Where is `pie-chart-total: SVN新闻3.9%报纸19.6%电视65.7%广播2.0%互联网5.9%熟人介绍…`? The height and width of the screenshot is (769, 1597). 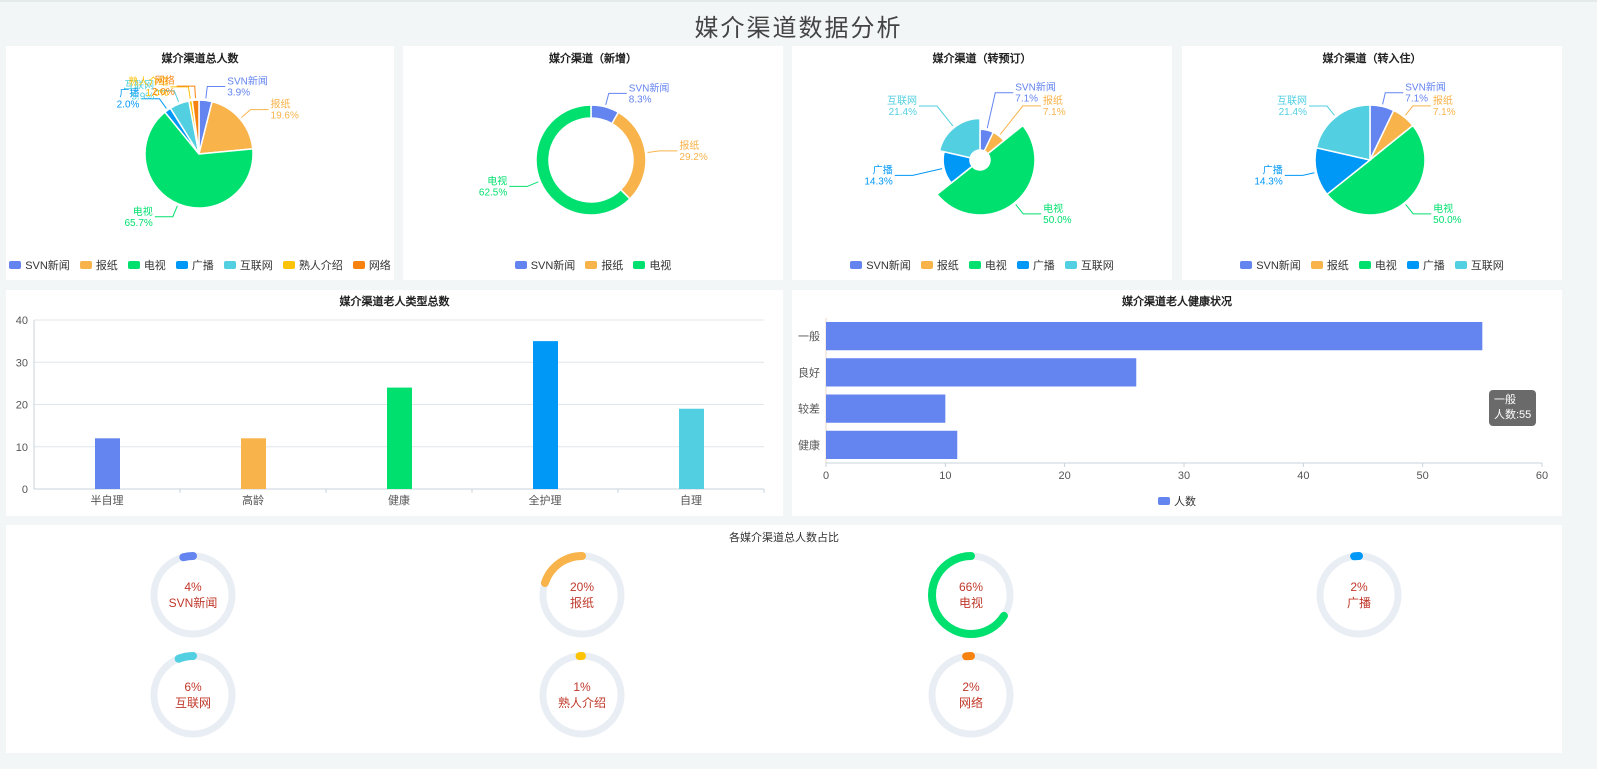
pie-chart-total: SVN新闻3.9%报纸19.6%电视65.7%广播2.0%互联网5.9%熟人介绍… is located at coordinates (200, 163).